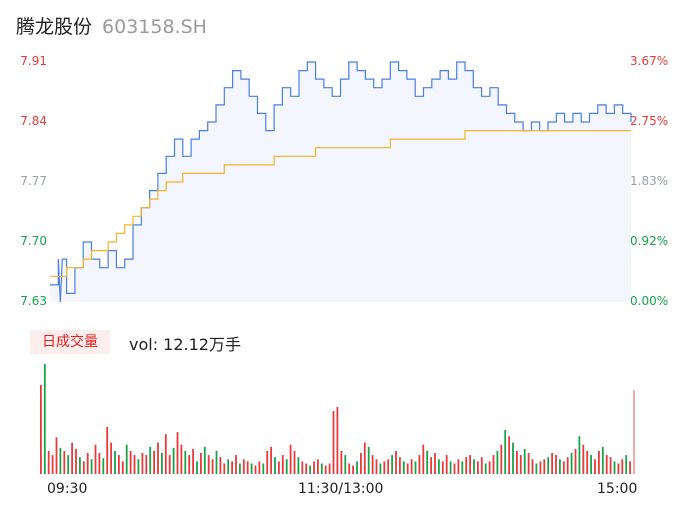 Image resolution: width=686 pixels, height=524 pixels. Describe the element at coordinates (54, 27) in the screenshot. I see `stock-name: 腾龙股份` at that location.